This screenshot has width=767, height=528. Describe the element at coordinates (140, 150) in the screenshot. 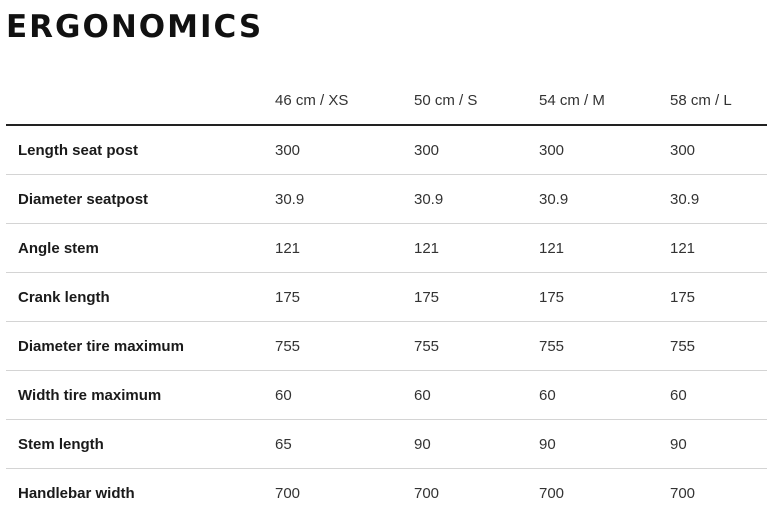

I see `row-label: Length seat post` at that location.